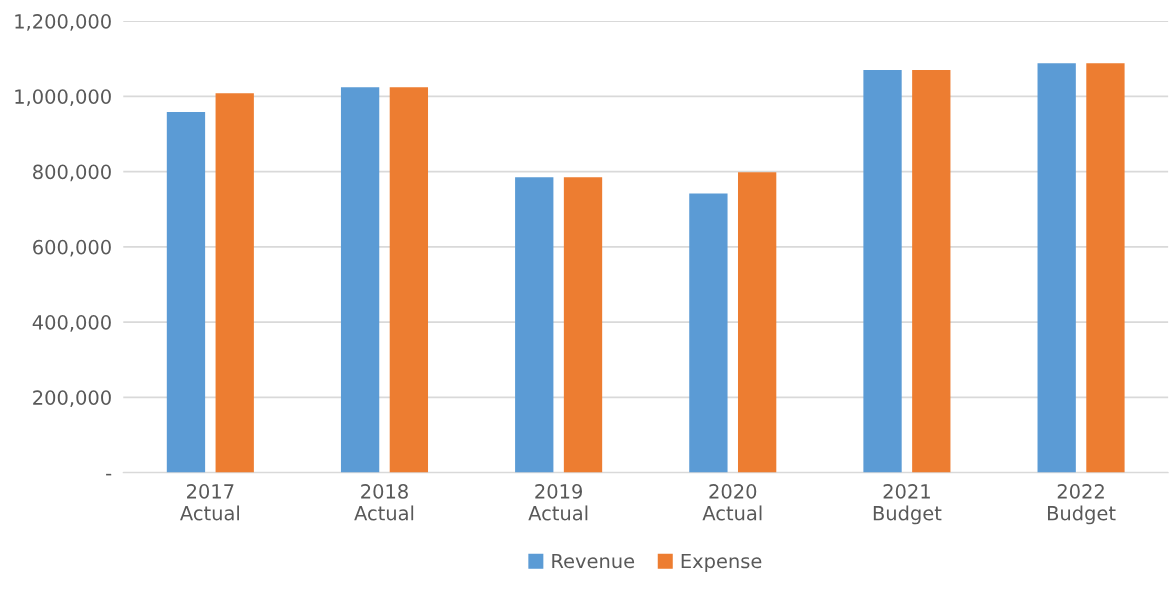 The height and width of the screenshot is (602, 1174). Describe the element at coordinates (593, 561) in the screenshot. I see `legend-label: Revenue` at that location.